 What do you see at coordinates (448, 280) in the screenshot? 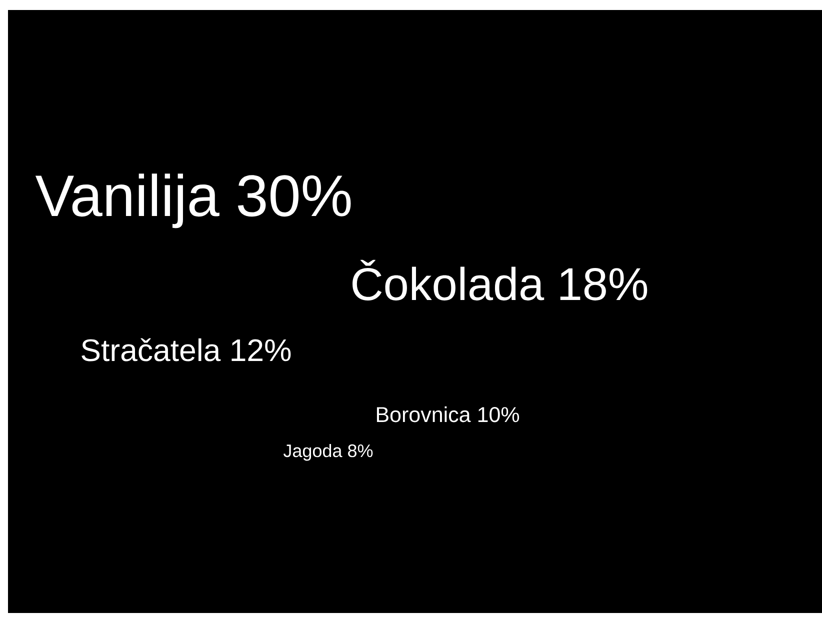
I see `category-label: Čokolada` at bounding box center [448, 280].